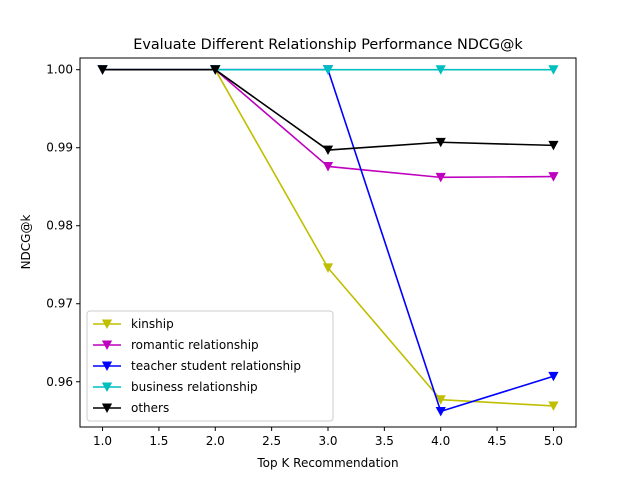 This screenshot has height=484, width=640. What do you see at coordinates (216, 366) in the screenshot?
I see `legend-label: teacher student relationship` at bounding box center [216, 366].